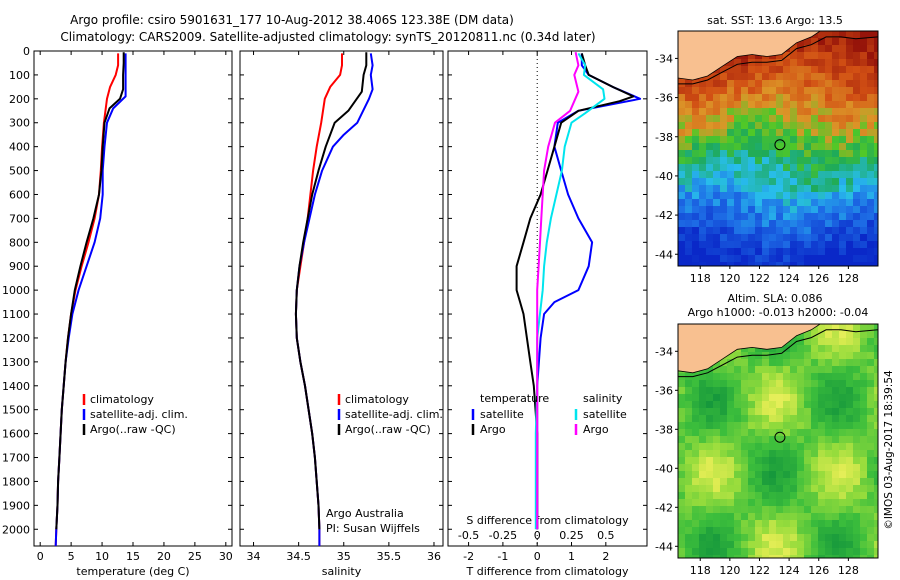 The image size is (900, 580). I want to click on x2-tick-label: 0.5, so click(606, 535).